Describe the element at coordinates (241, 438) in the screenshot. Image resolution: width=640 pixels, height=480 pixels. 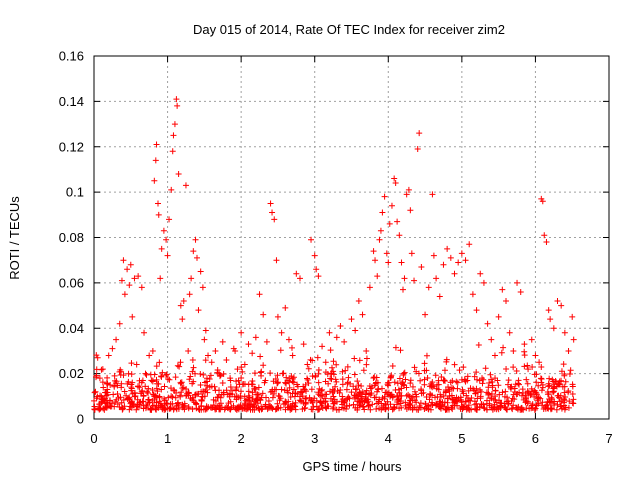
I see `x-tick-label: 2` at that location.